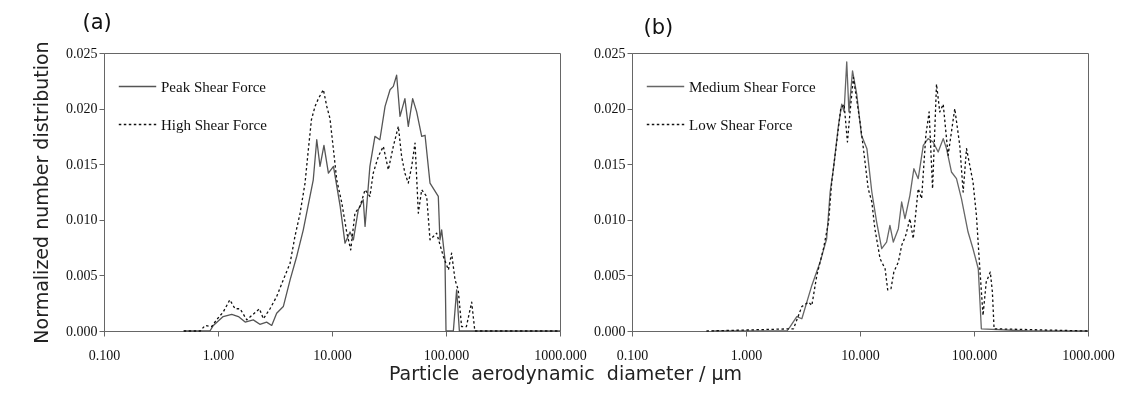  What do you see at coordinates (97, 21) in the screenshot?
I see `chart-title: (a)` at bounding box center [97, 21].